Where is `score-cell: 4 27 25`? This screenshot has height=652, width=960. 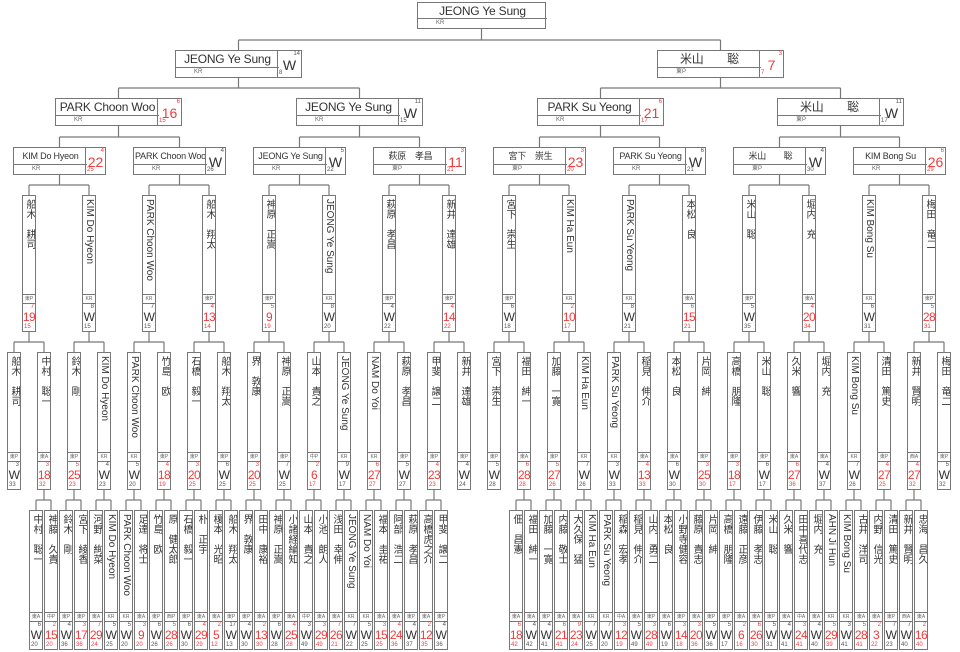
score-cell: 4 27 25 is located at coordinates (884, 476).